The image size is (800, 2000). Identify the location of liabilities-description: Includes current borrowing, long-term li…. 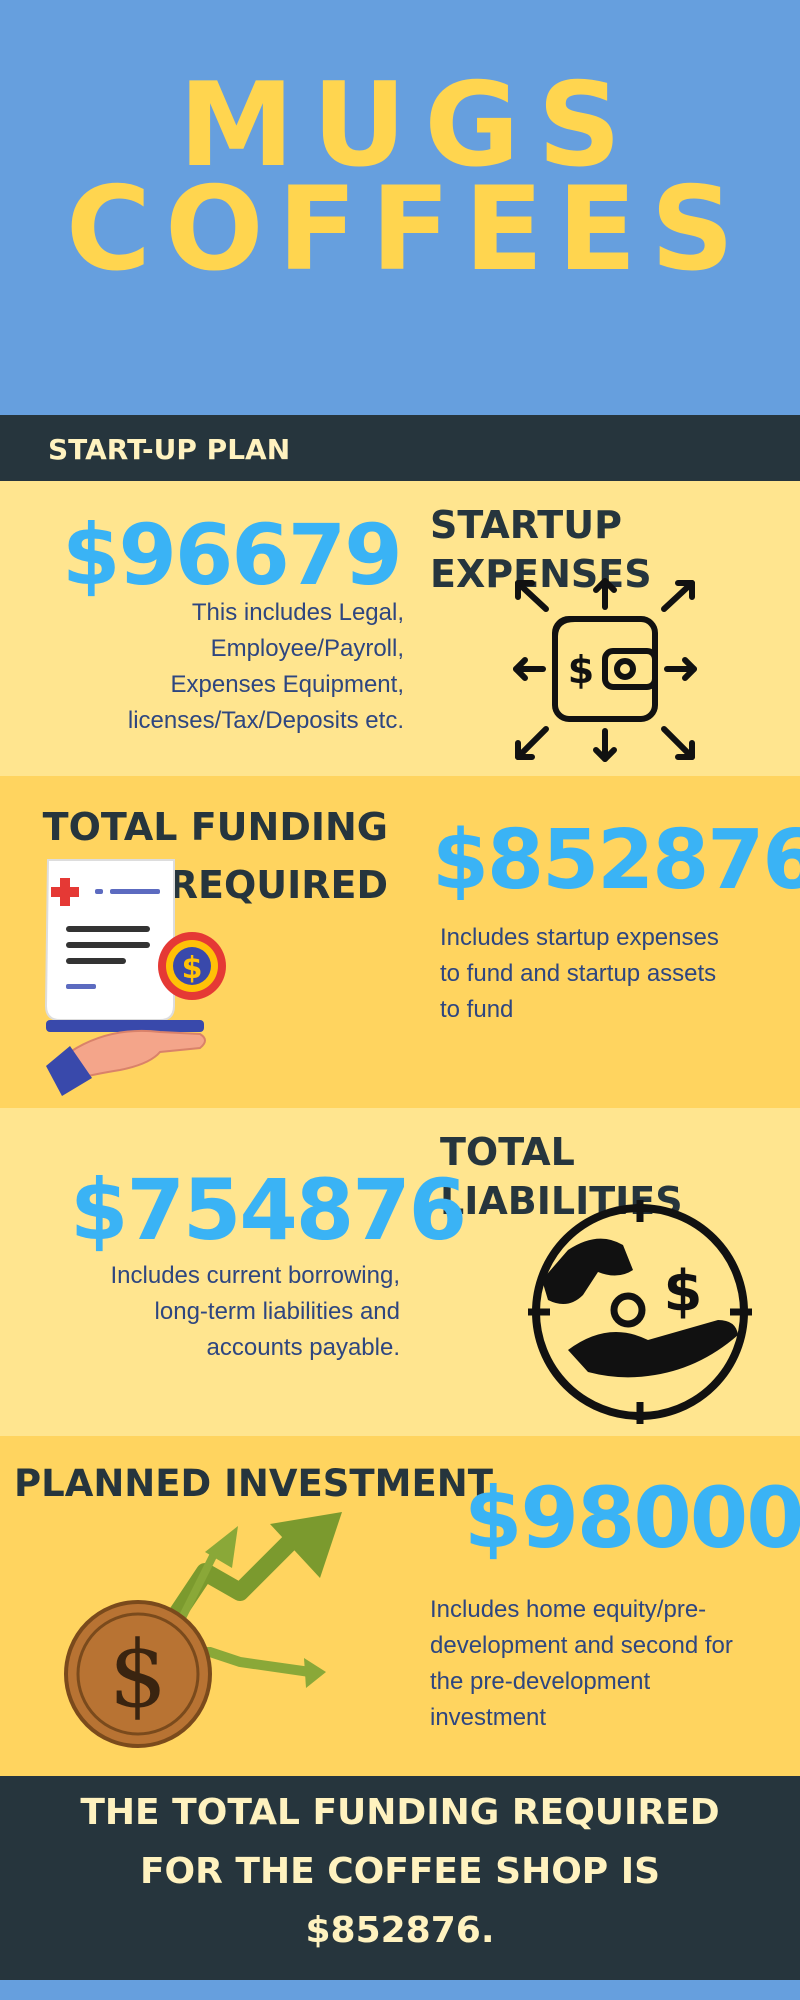
(220, 1312).